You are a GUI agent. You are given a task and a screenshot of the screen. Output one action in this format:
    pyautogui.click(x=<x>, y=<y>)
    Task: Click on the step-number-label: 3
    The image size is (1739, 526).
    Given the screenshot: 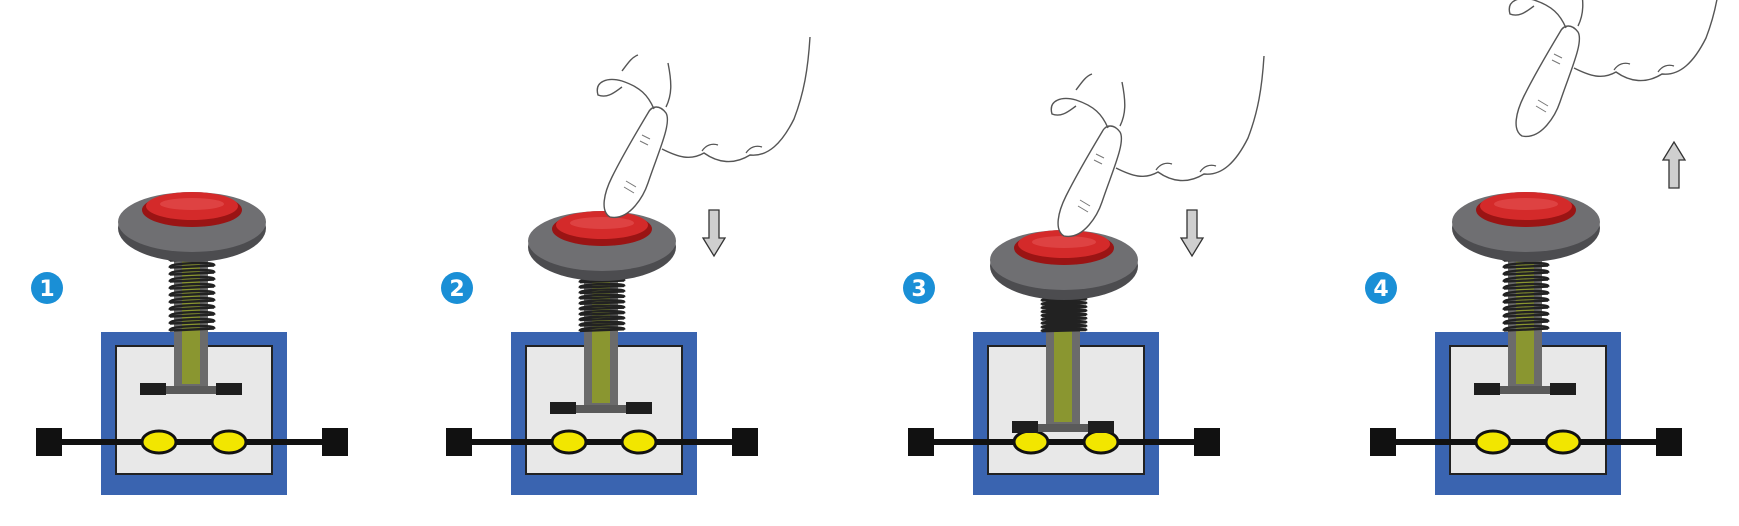 What is the action you would take?
    pyautogui.click(x=918, y=289)
    